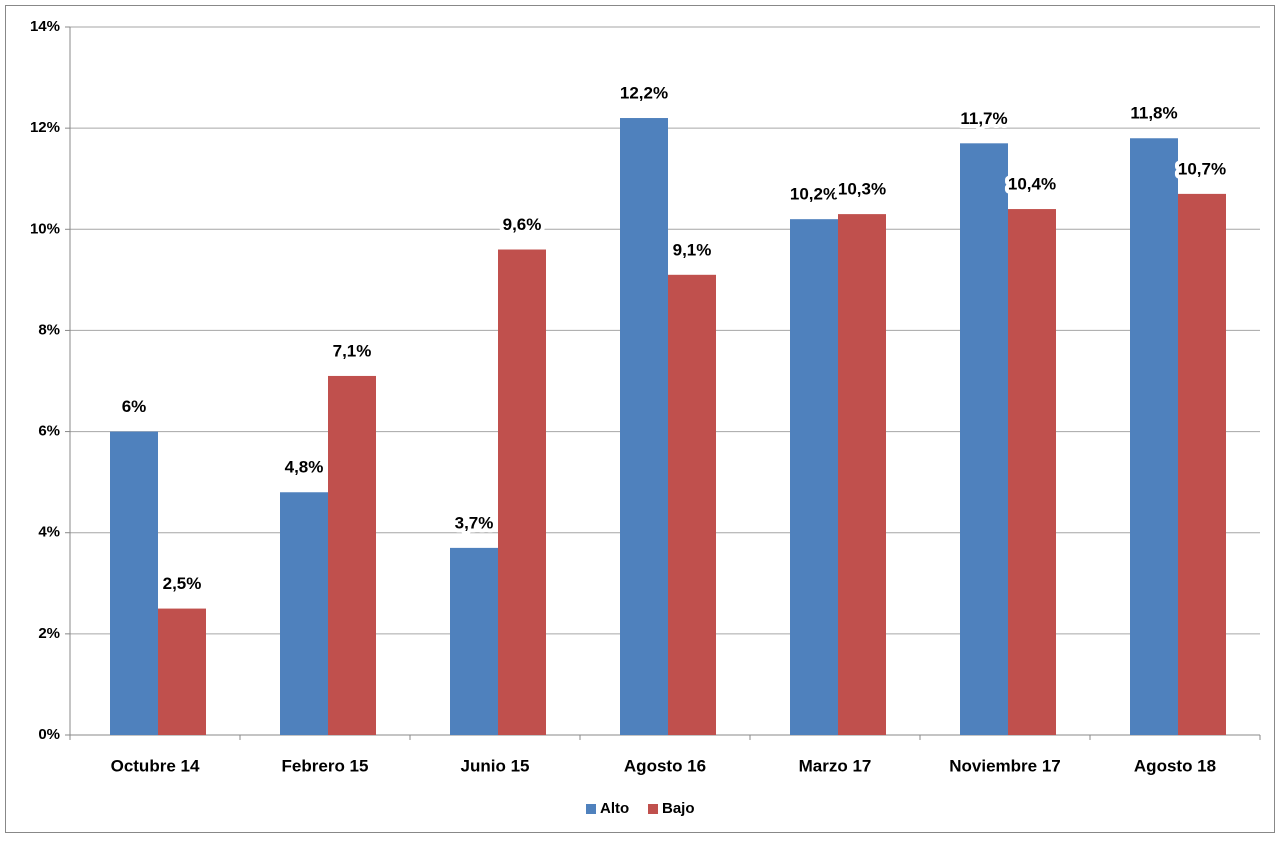 The image size is (1280, 844). I want to click on data-label: 3,7%, so click(474, 522).